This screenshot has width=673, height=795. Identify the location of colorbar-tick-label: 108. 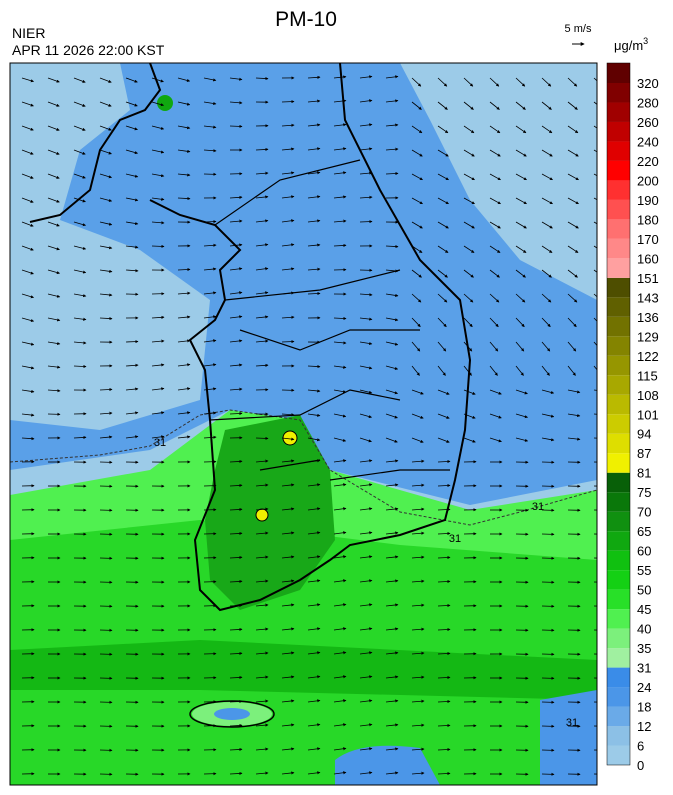
(648, 395).